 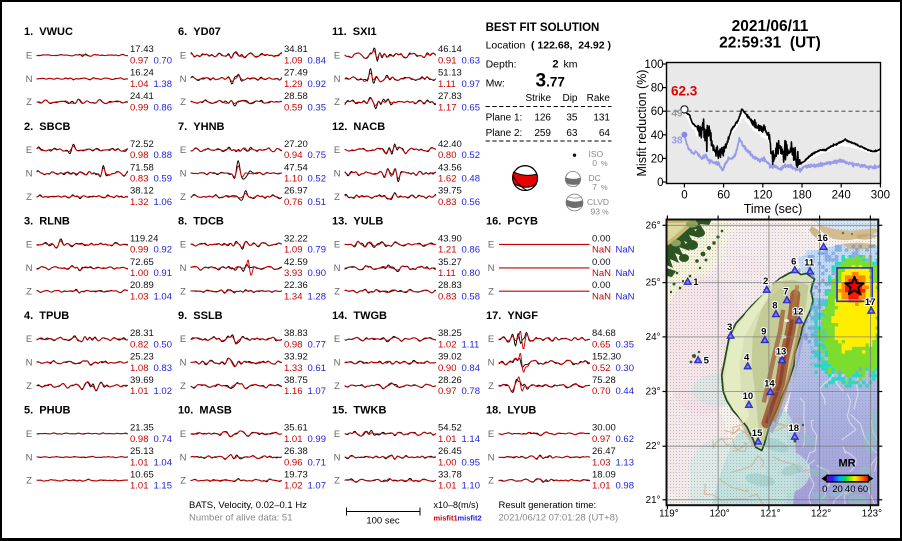 What do you see at coordinates (501, 65) in the screenshot?
I see `svg-text: Depth:` at bounding box center [501, 65].